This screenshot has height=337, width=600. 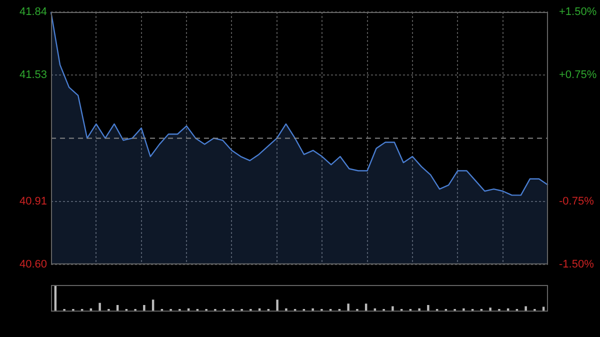 I want to click on y2-tick-label: +1.50%, so click(x=578, y=12).